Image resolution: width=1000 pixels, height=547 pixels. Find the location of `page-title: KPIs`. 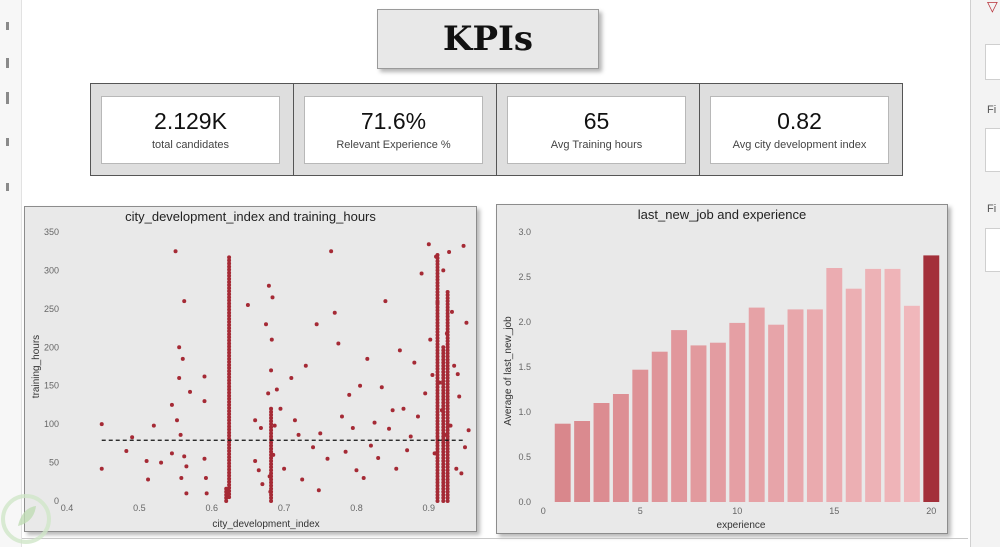

page-title: KPIs is located at coordinates (488, 39).